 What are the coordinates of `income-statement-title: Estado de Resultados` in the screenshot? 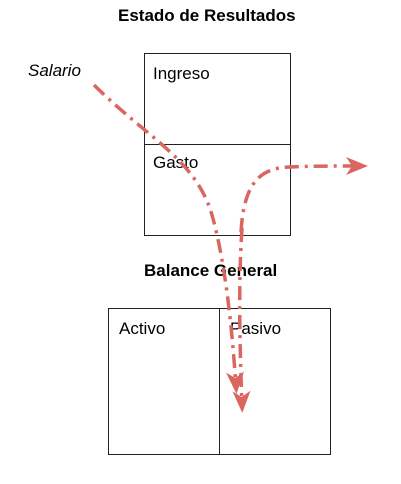 It's located at (207, 15).